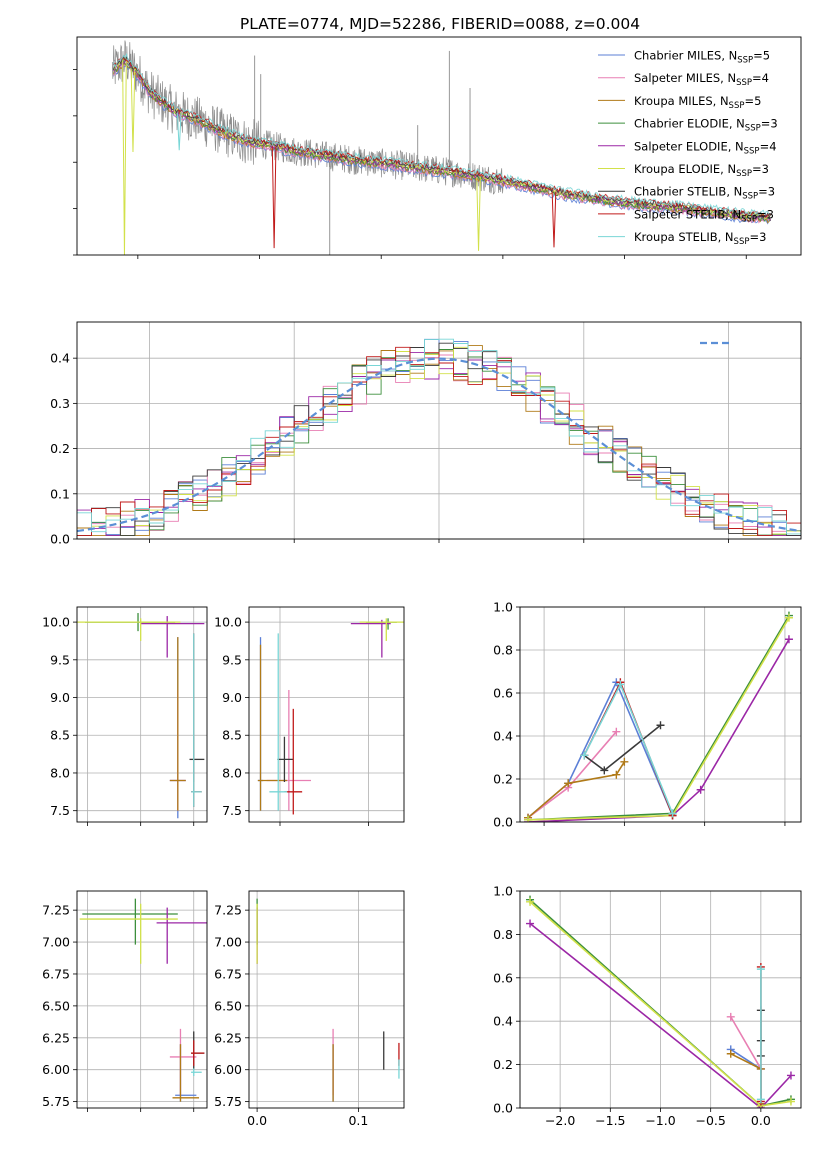 This screenshot has width=819, height=1170. I want to click on gaussian-curve, so click(439, 445).